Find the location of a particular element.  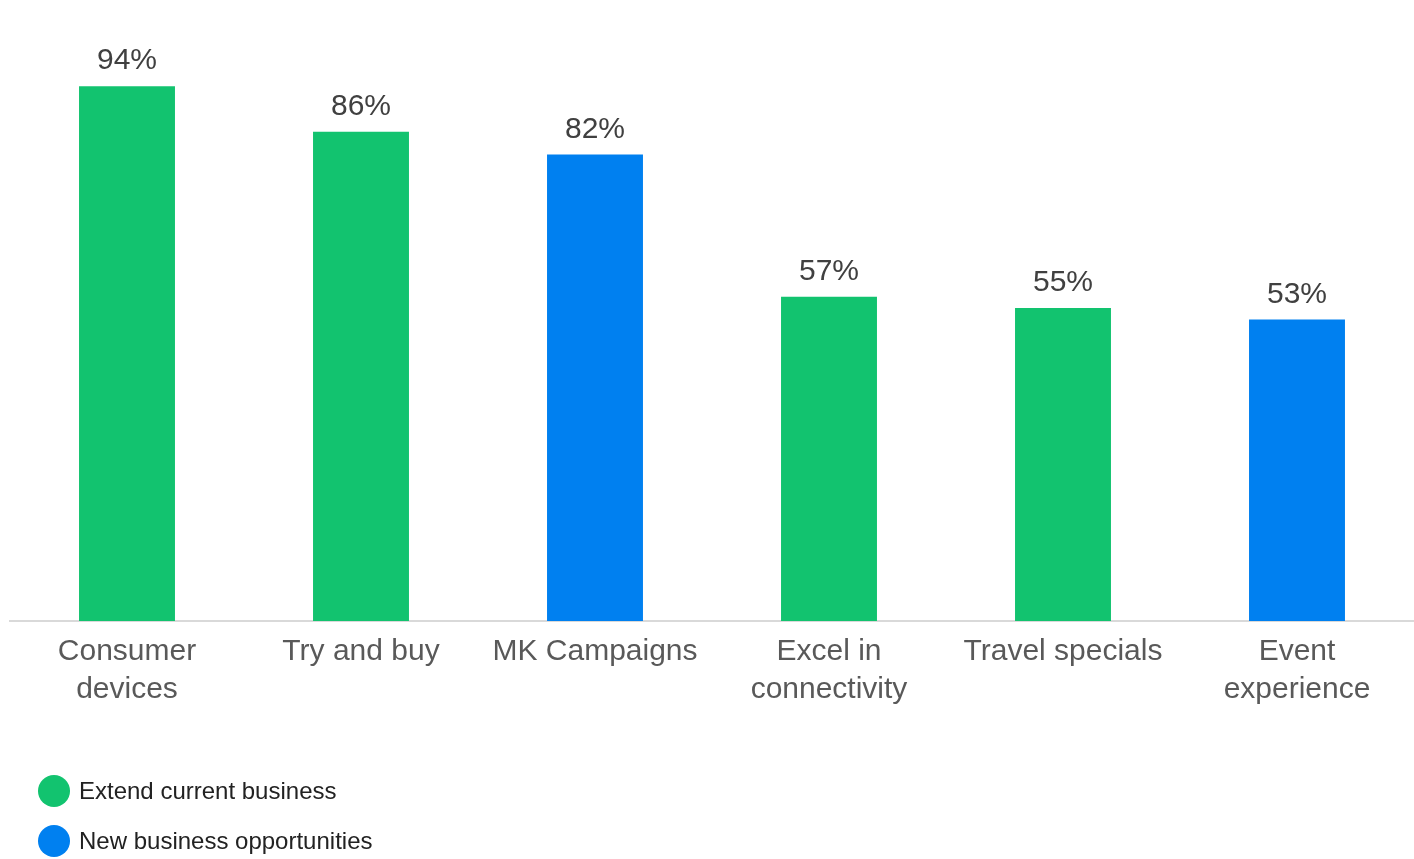

data-label: 57% is located at coordinates (829, 269).